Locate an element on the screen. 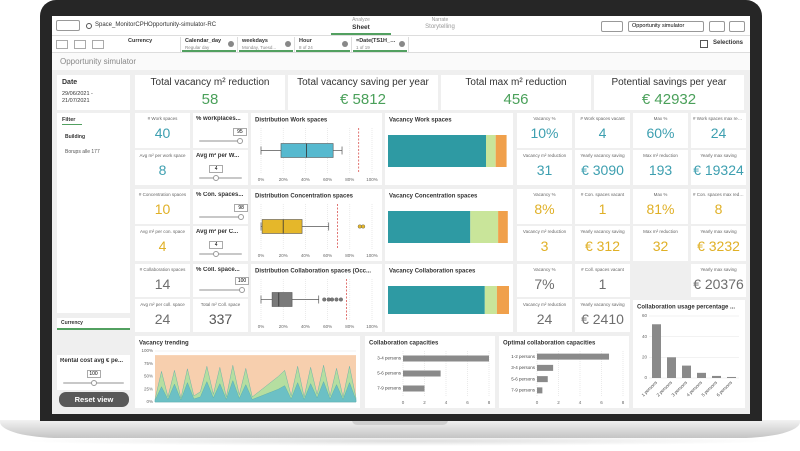 This screenshot has height=451, width=800. chart-title: Vacancy Work spaces is located at coordinates (420, 121).